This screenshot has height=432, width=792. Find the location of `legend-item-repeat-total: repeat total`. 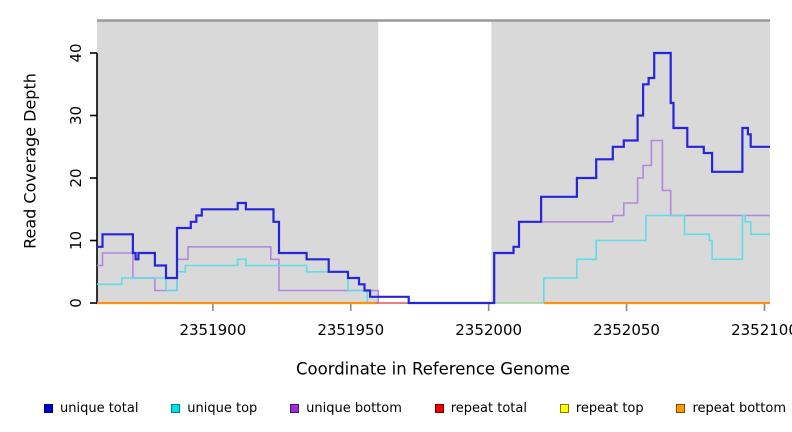

legend-item-repeat-total: repeat total is located at coordinates (480, 408).